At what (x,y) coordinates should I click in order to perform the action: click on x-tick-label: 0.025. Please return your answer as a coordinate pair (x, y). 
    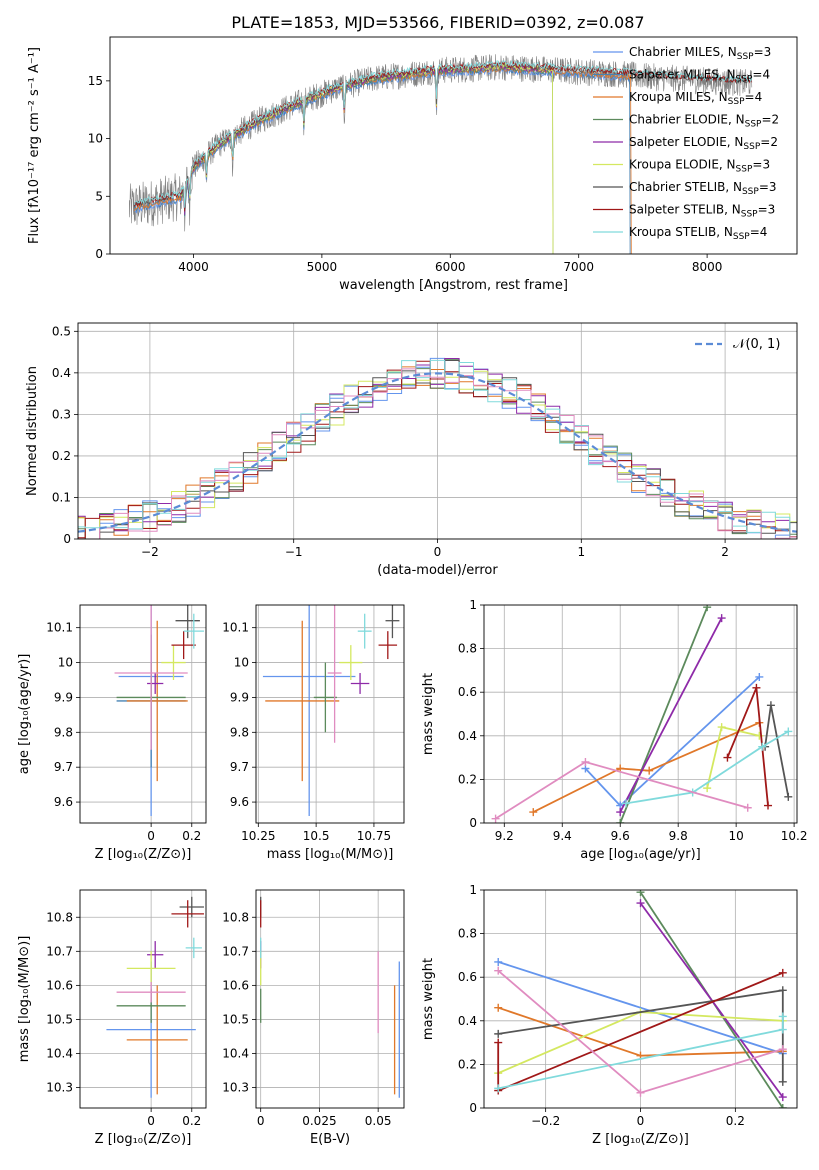
    Looking at the image, I should click on (319, 1121).